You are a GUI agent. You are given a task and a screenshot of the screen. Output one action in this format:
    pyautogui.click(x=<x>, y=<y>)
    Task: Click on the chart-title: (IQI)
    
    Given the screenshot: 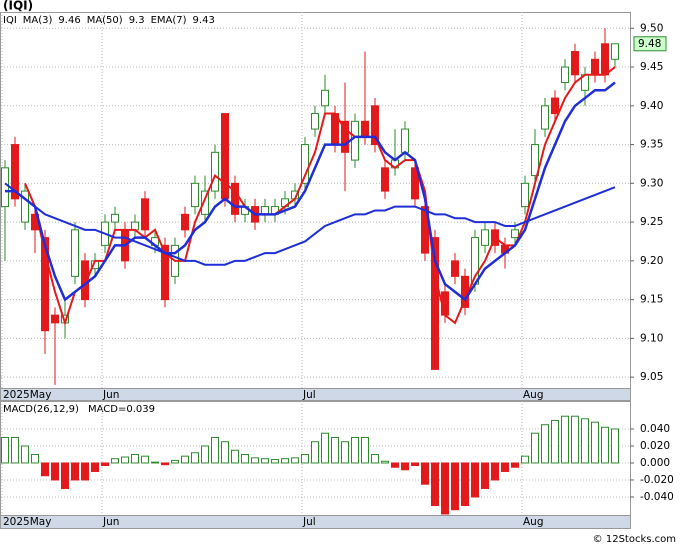 What is the action you would take?
    pyautogui.click(x=18, y=6)
    